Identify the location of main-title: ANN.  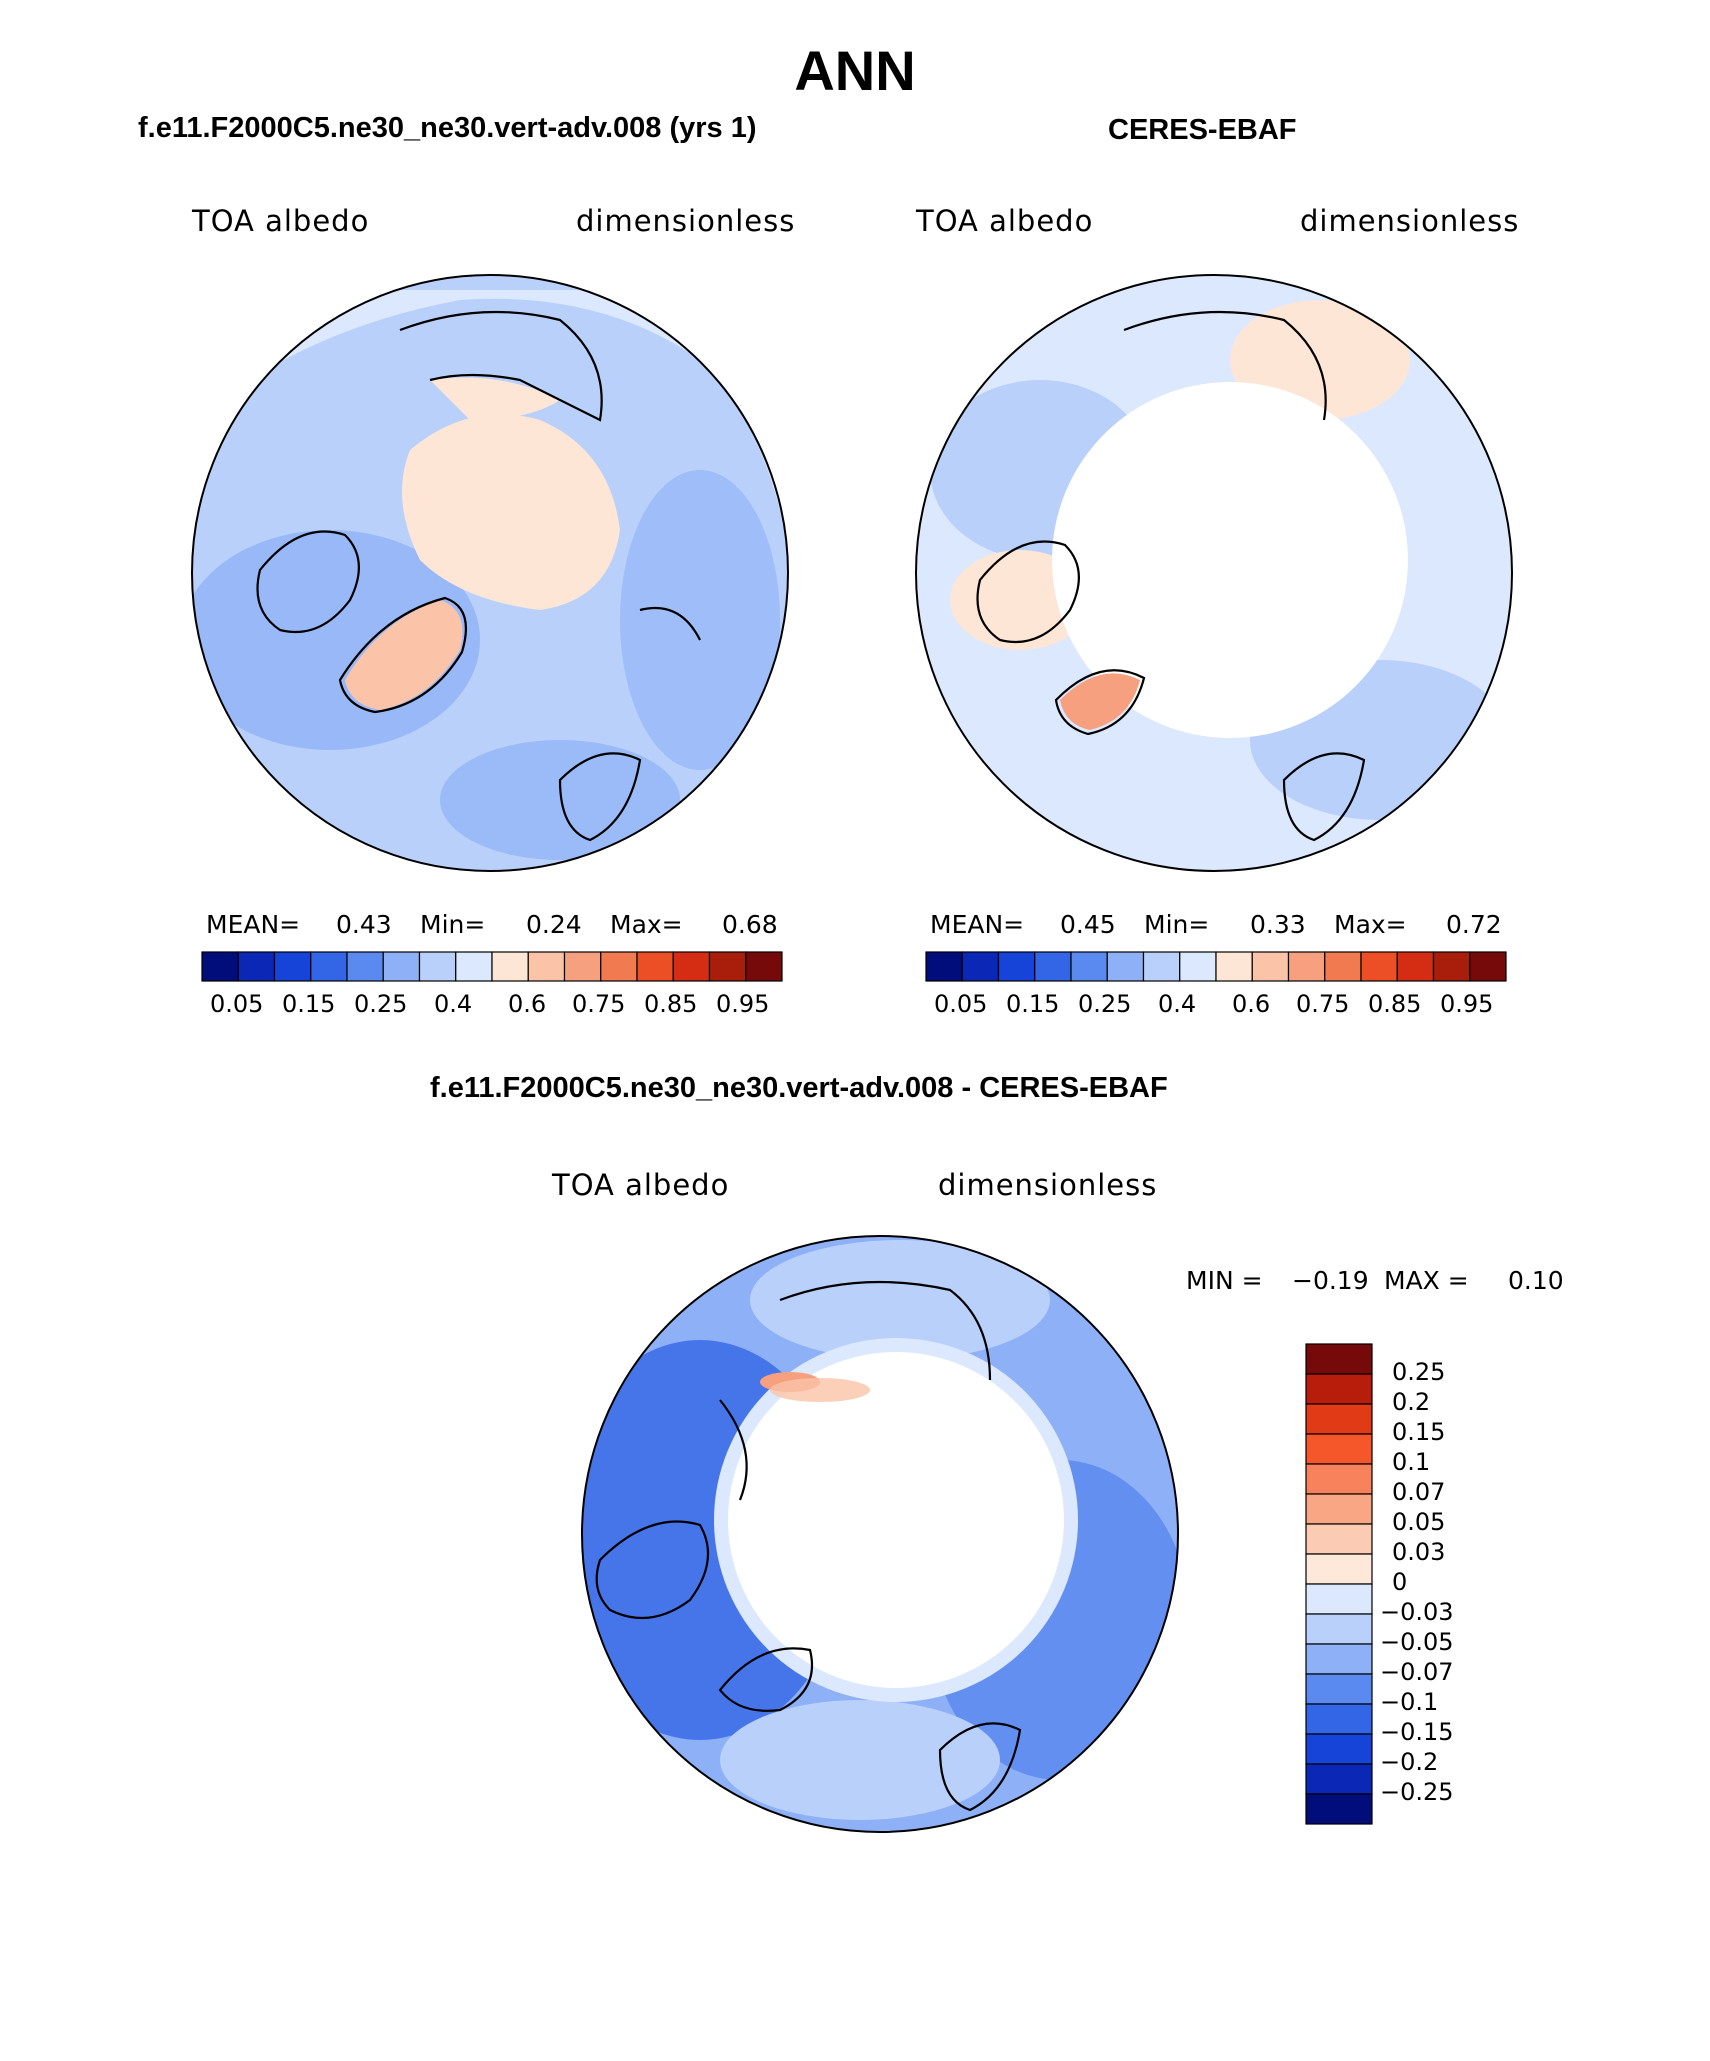
(855, 70).